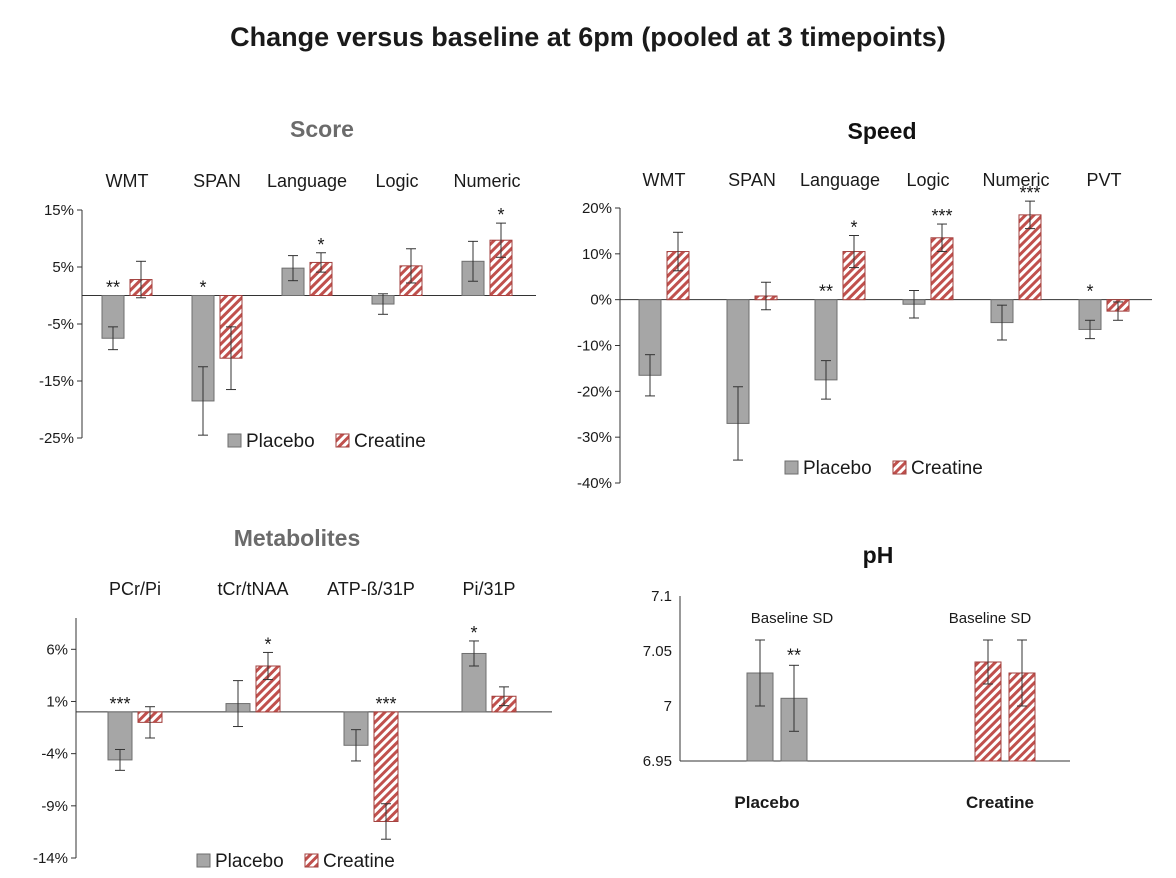  What do you see at coordinates (899, 467) in the screenshot?
I see `speed-legend-creatine-swatch` at bounding box center [899, 467].